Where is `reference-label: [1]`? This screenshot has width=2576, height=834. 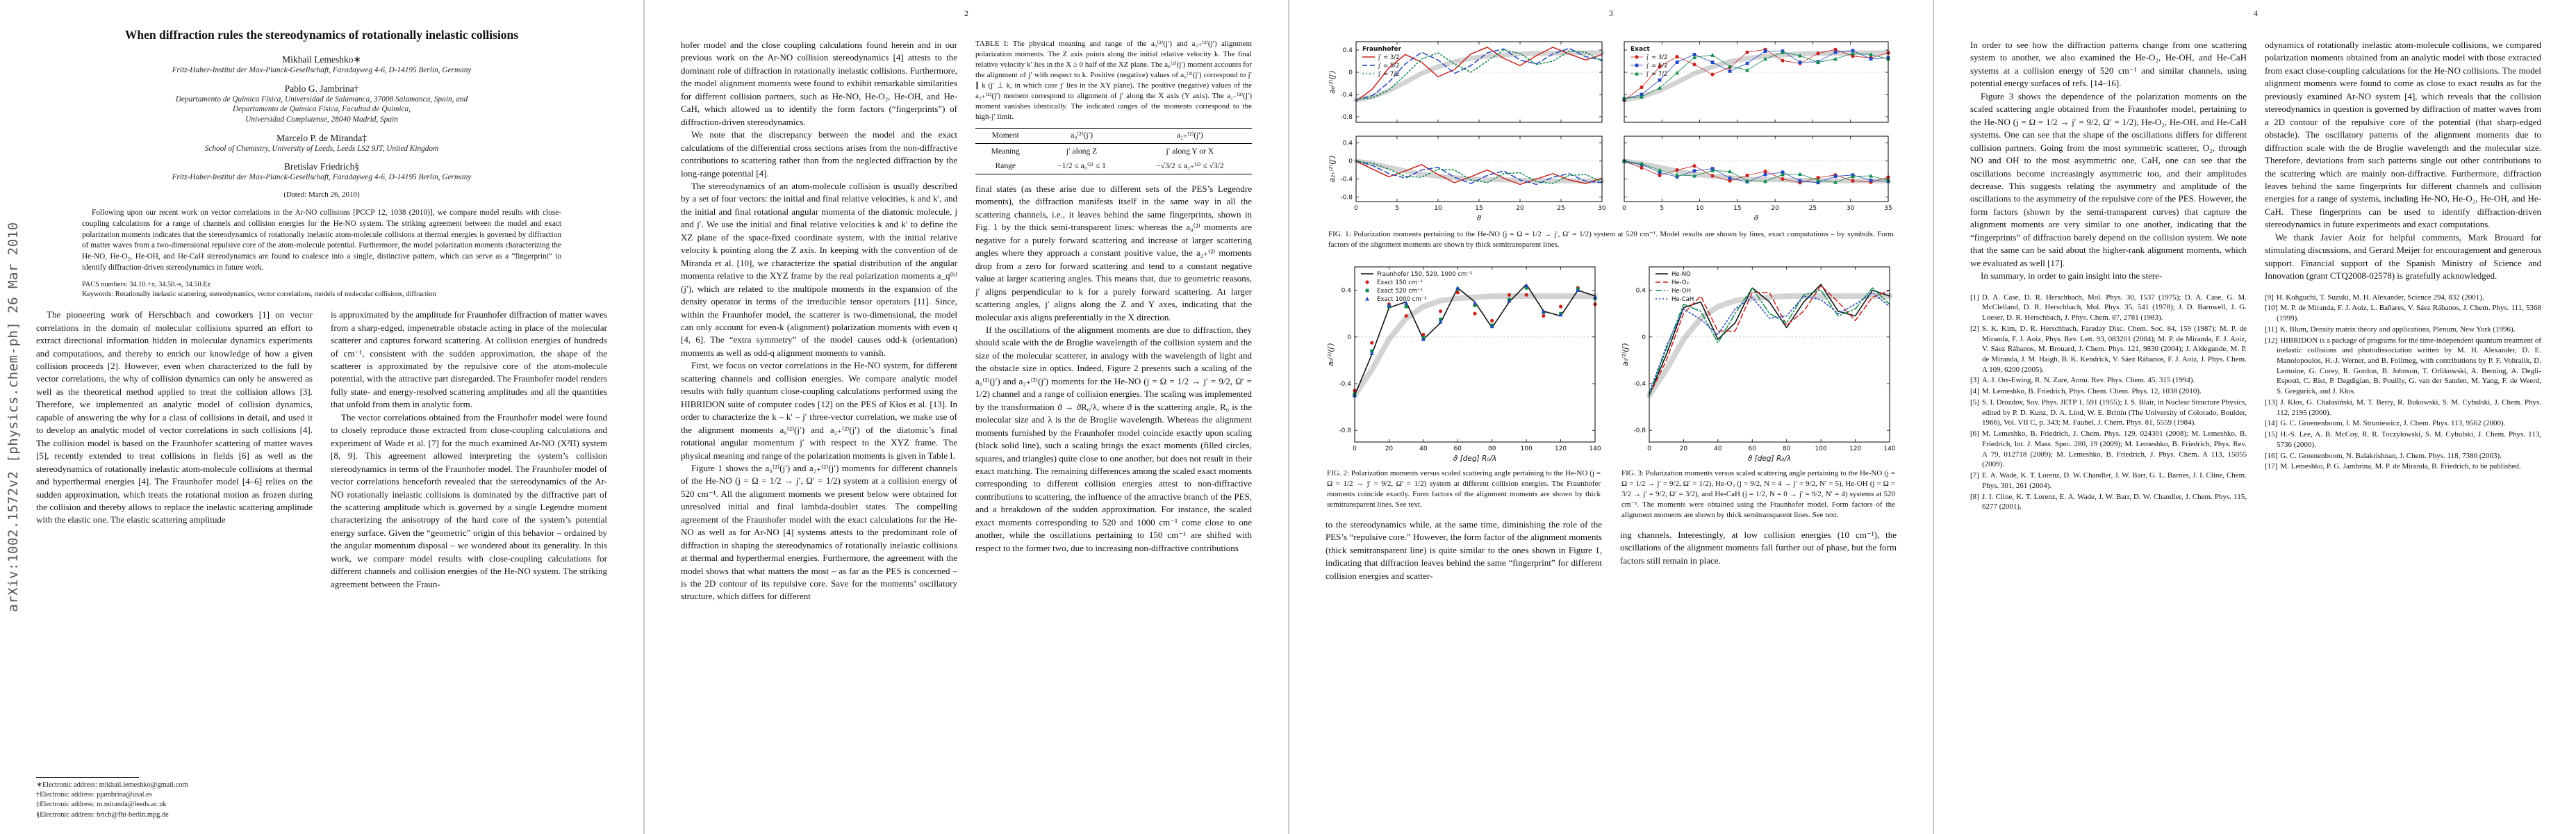
reference-label: [1] is located at coordinates (1974, 297).